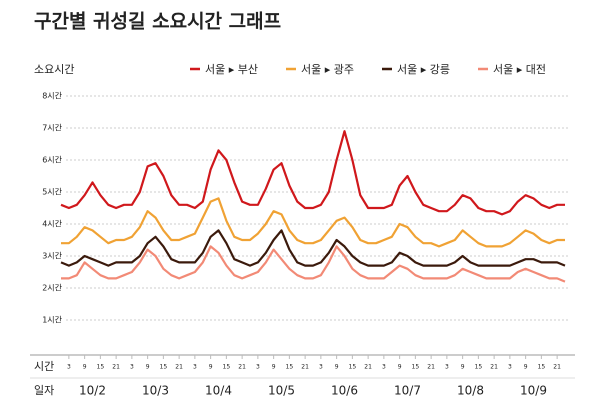  I want to click on y-axis-label: 소요시간, so click(54, 69).